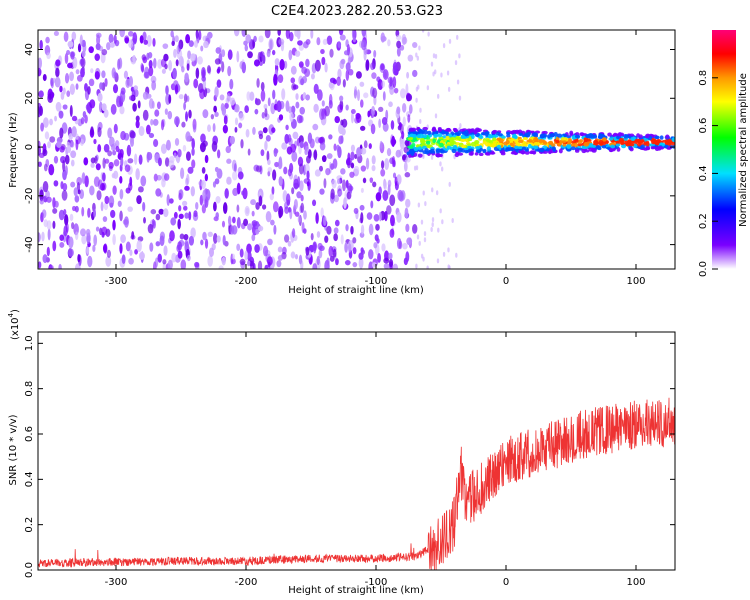  Describe the element at coordinates (635, 281) in the screenshot. I see `top-x-tick-label: 100` at that location.